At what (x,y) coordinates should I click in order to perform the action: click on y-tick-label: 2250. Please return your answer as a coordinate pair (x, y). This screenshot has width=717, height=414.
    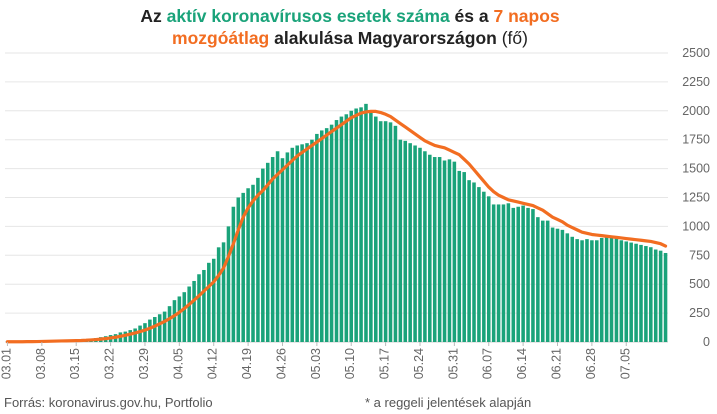
    Looking at the image, I should click on (696, 82).